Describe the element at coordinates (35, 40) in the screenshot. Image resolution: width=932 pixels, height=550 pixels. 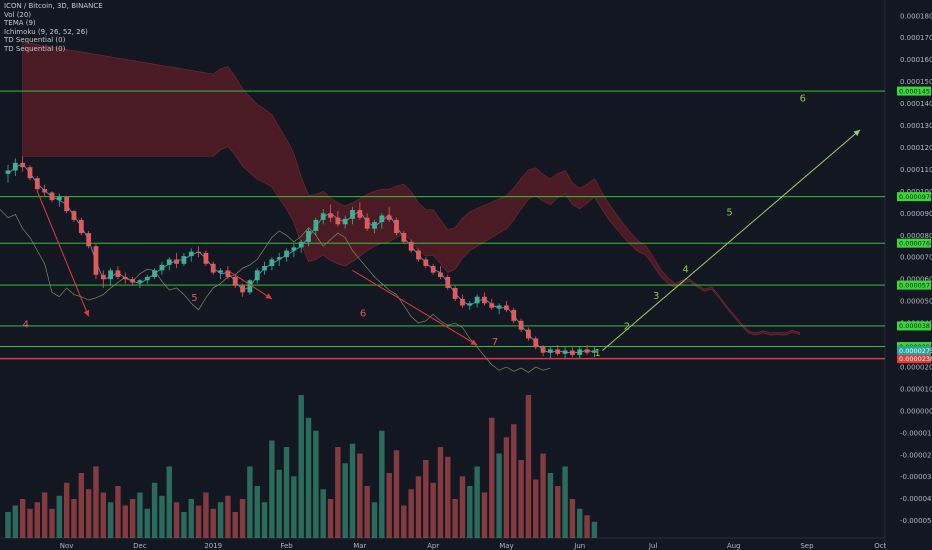
I see `legend-td-1: TD Sequential (0)` at that location.